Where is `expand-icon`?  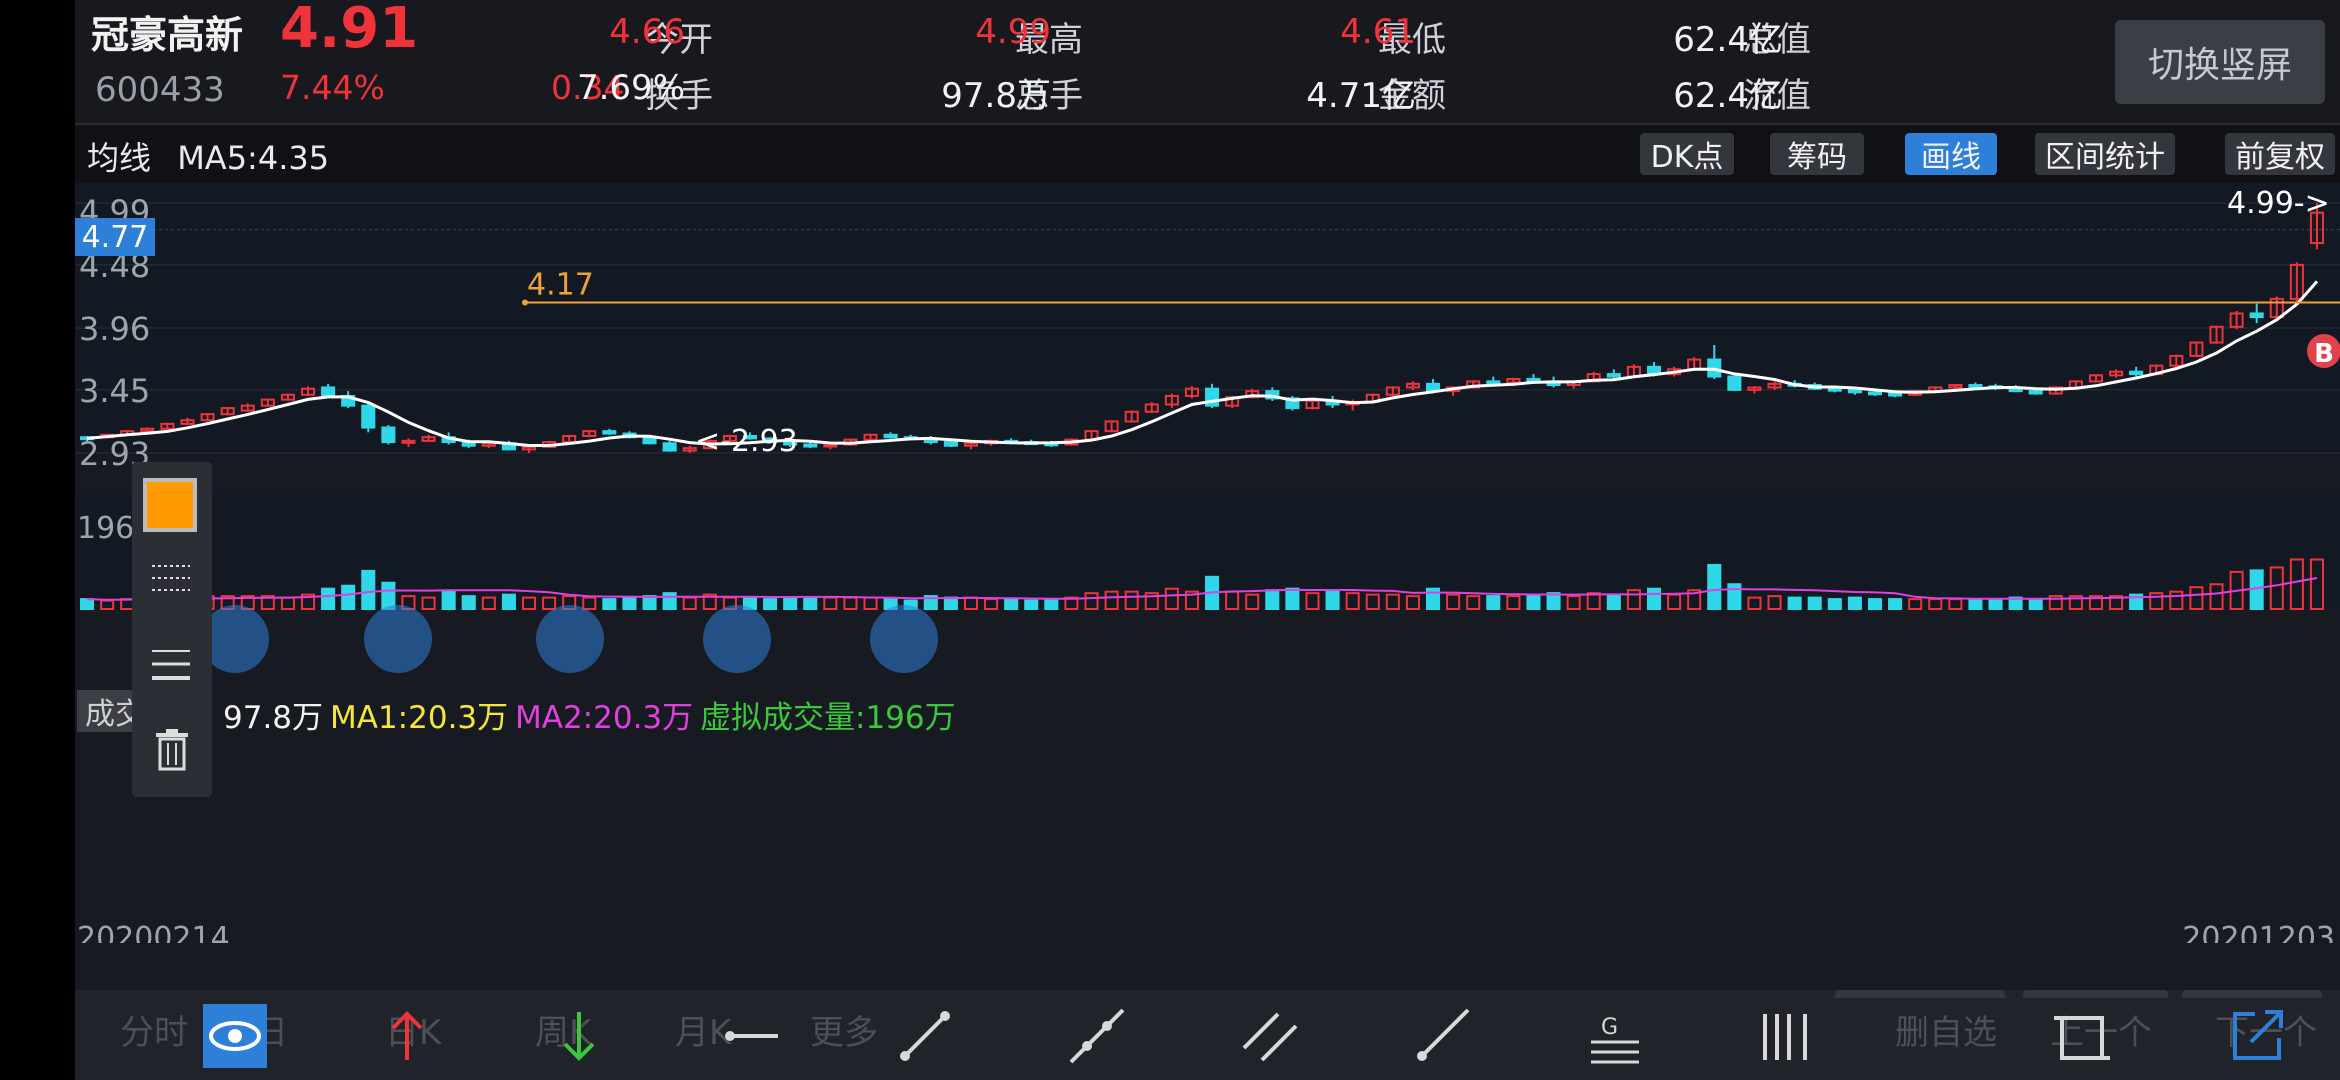 expand-icon is located at coordinates (2257, 1036).